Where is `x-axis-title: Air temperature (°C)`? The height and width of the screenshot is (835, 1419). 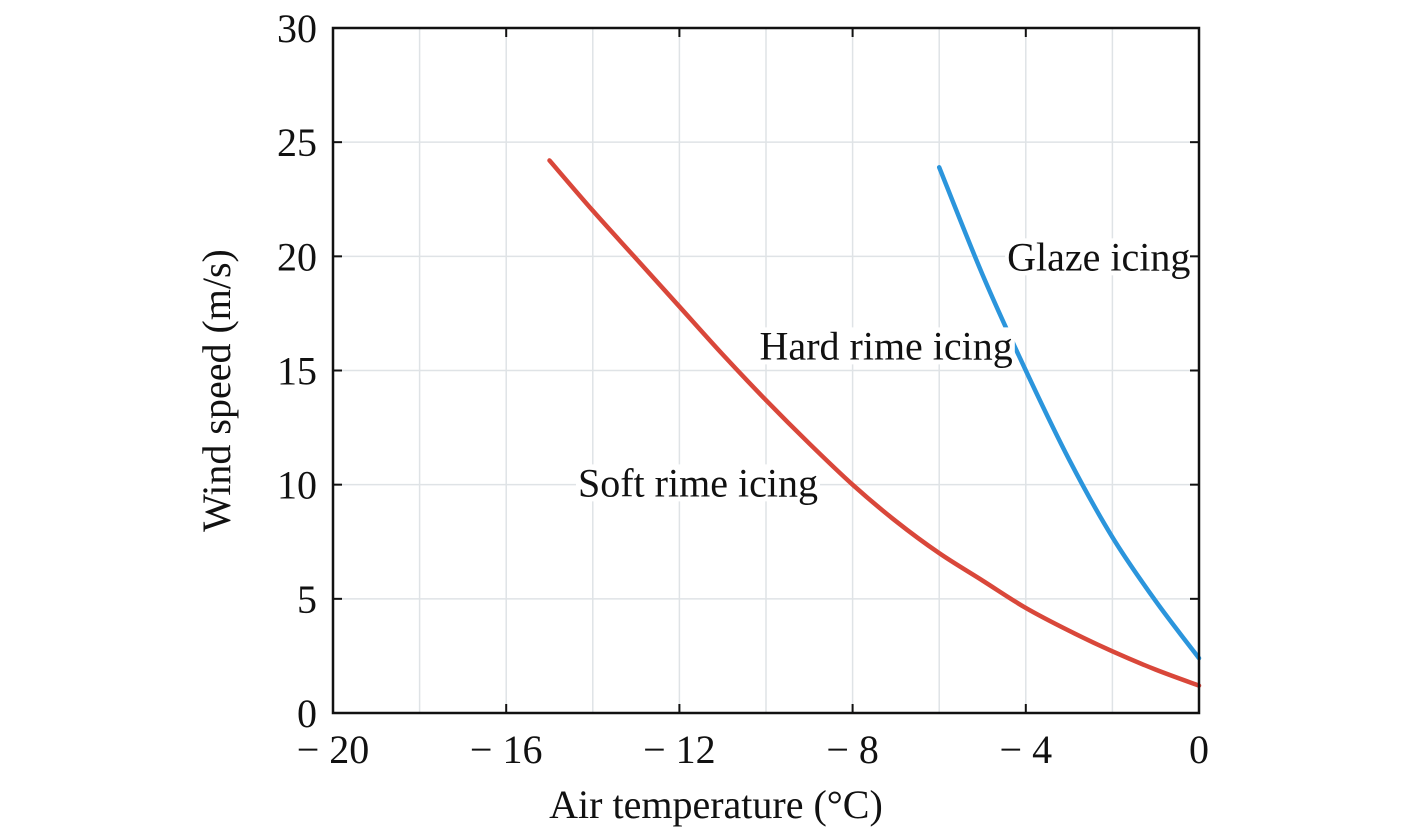 x-axis-title: Air temperature (°C) is located at coordinates (716, 804).